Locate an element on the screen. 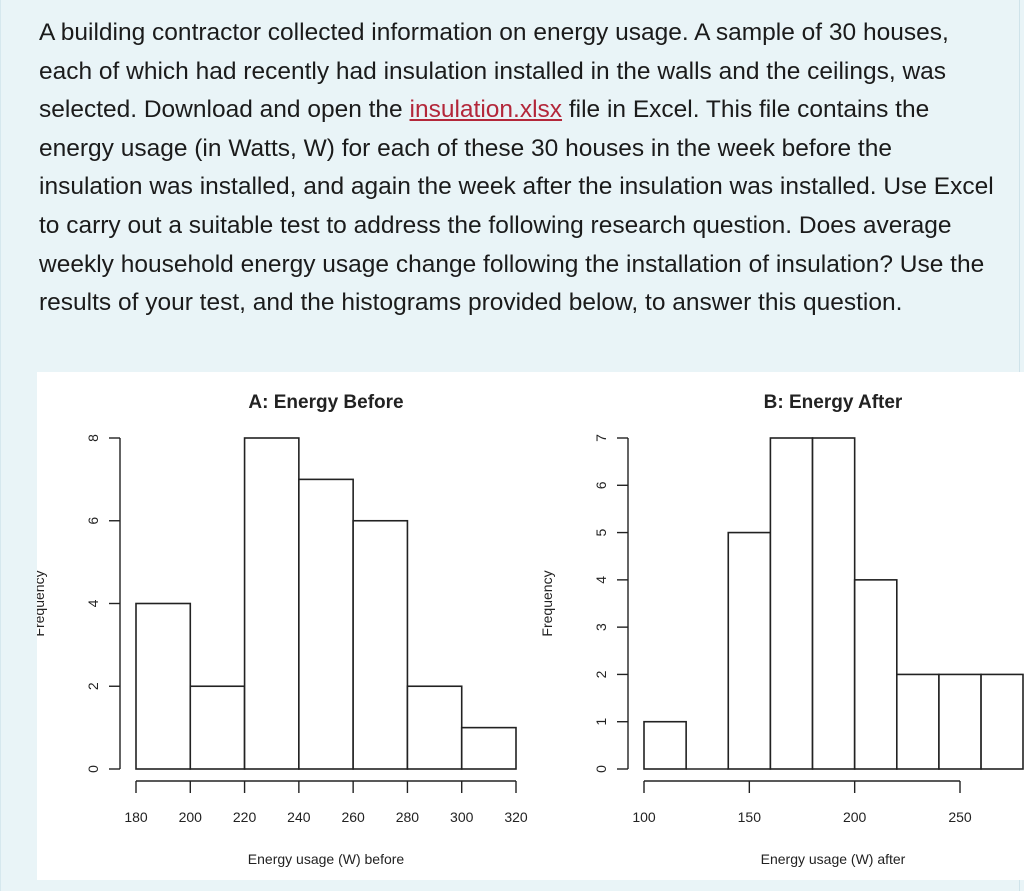 This screenshot has width=1024, height=891. x-tick-label: 250 is located at coordinates (960, 817).